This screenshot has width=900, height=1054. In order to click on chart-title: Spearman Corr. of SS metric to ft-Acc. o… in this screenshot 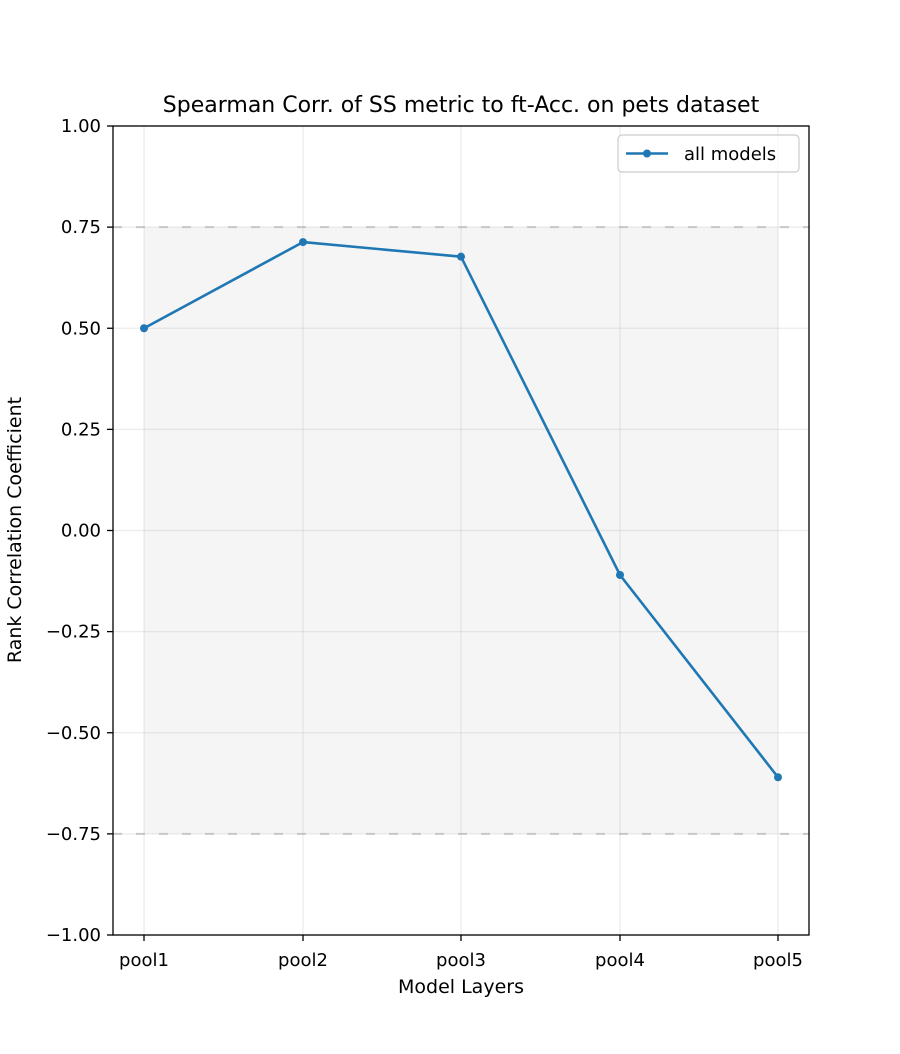, I will do `click(461, 105)`.